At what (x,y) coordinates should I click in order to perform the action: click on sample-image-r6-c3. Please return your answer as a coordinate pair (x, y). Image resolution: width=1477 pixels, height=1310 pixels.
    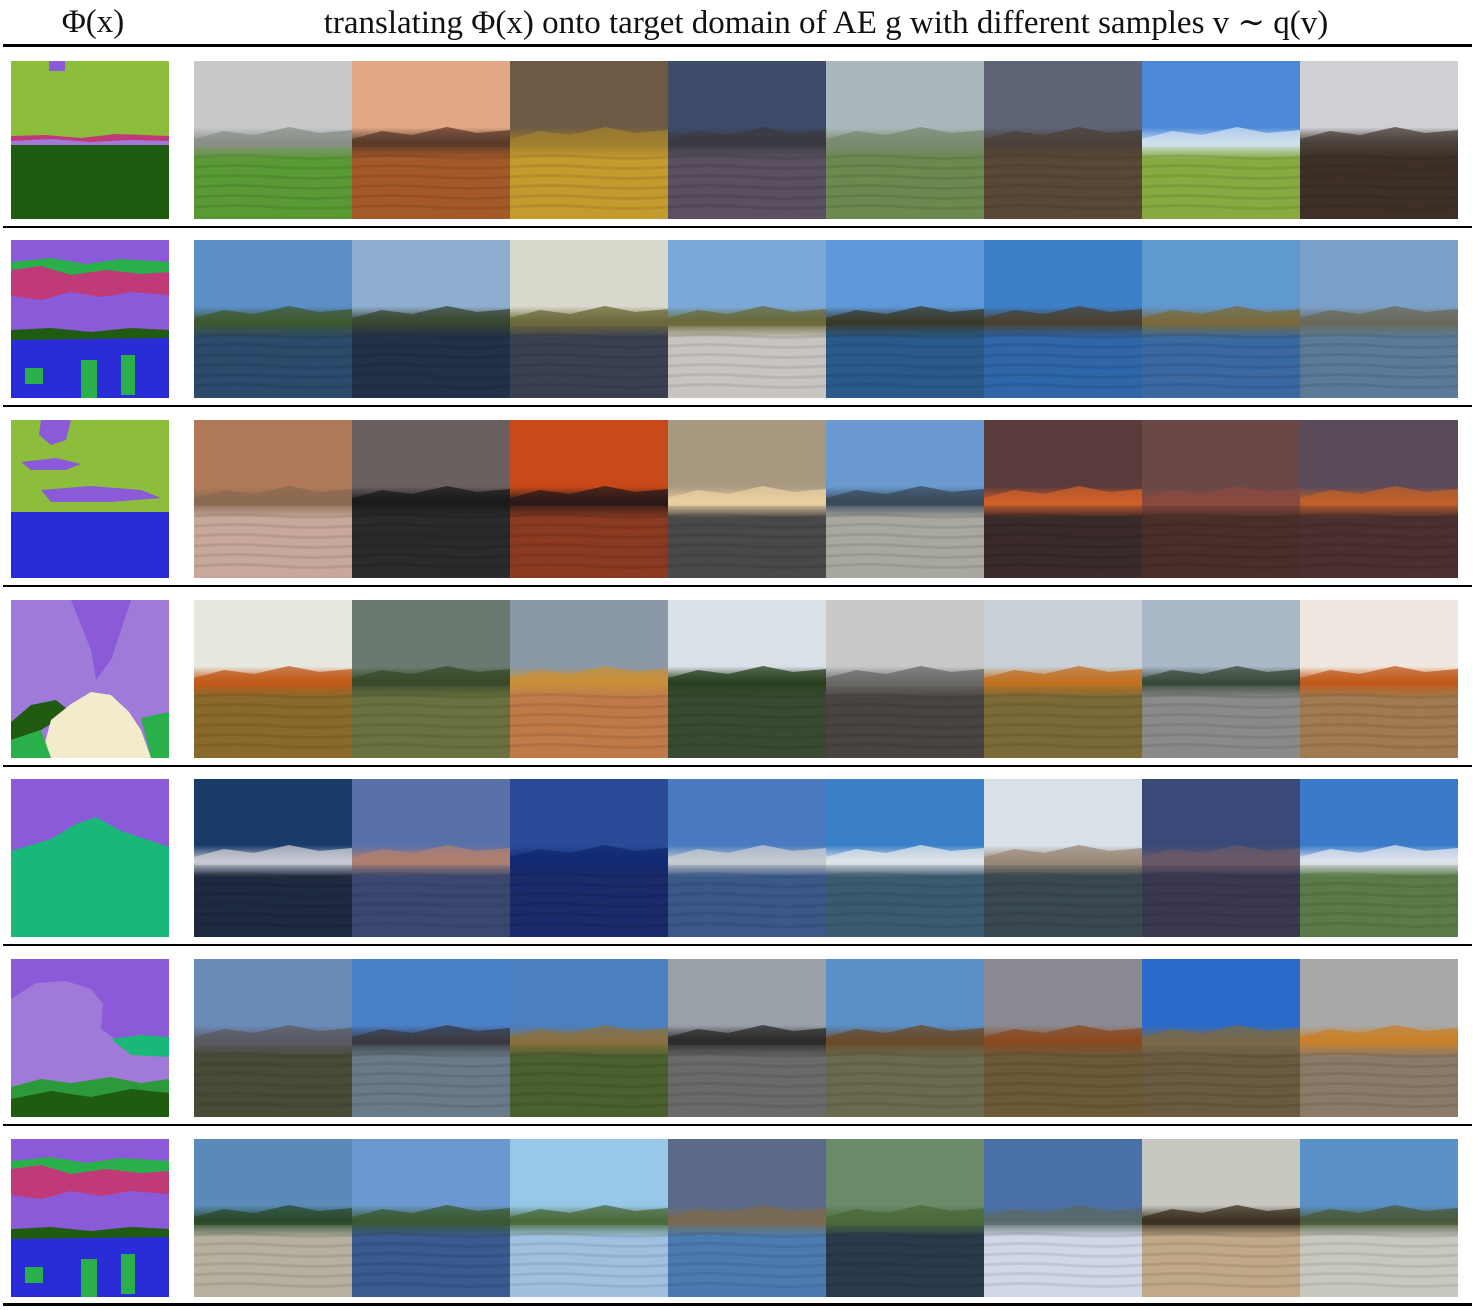
    Looking at the image, I should click on (589, 1038).